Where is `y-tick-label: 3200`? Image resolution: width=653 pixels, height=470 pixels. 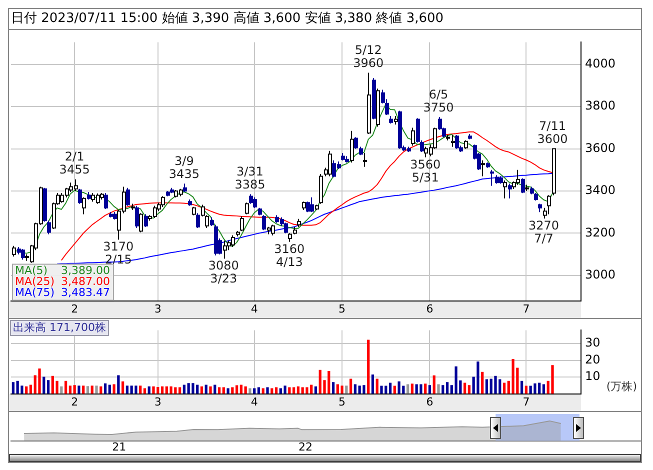
y-tick-label: 3200 is located at coordinates (600, 232).